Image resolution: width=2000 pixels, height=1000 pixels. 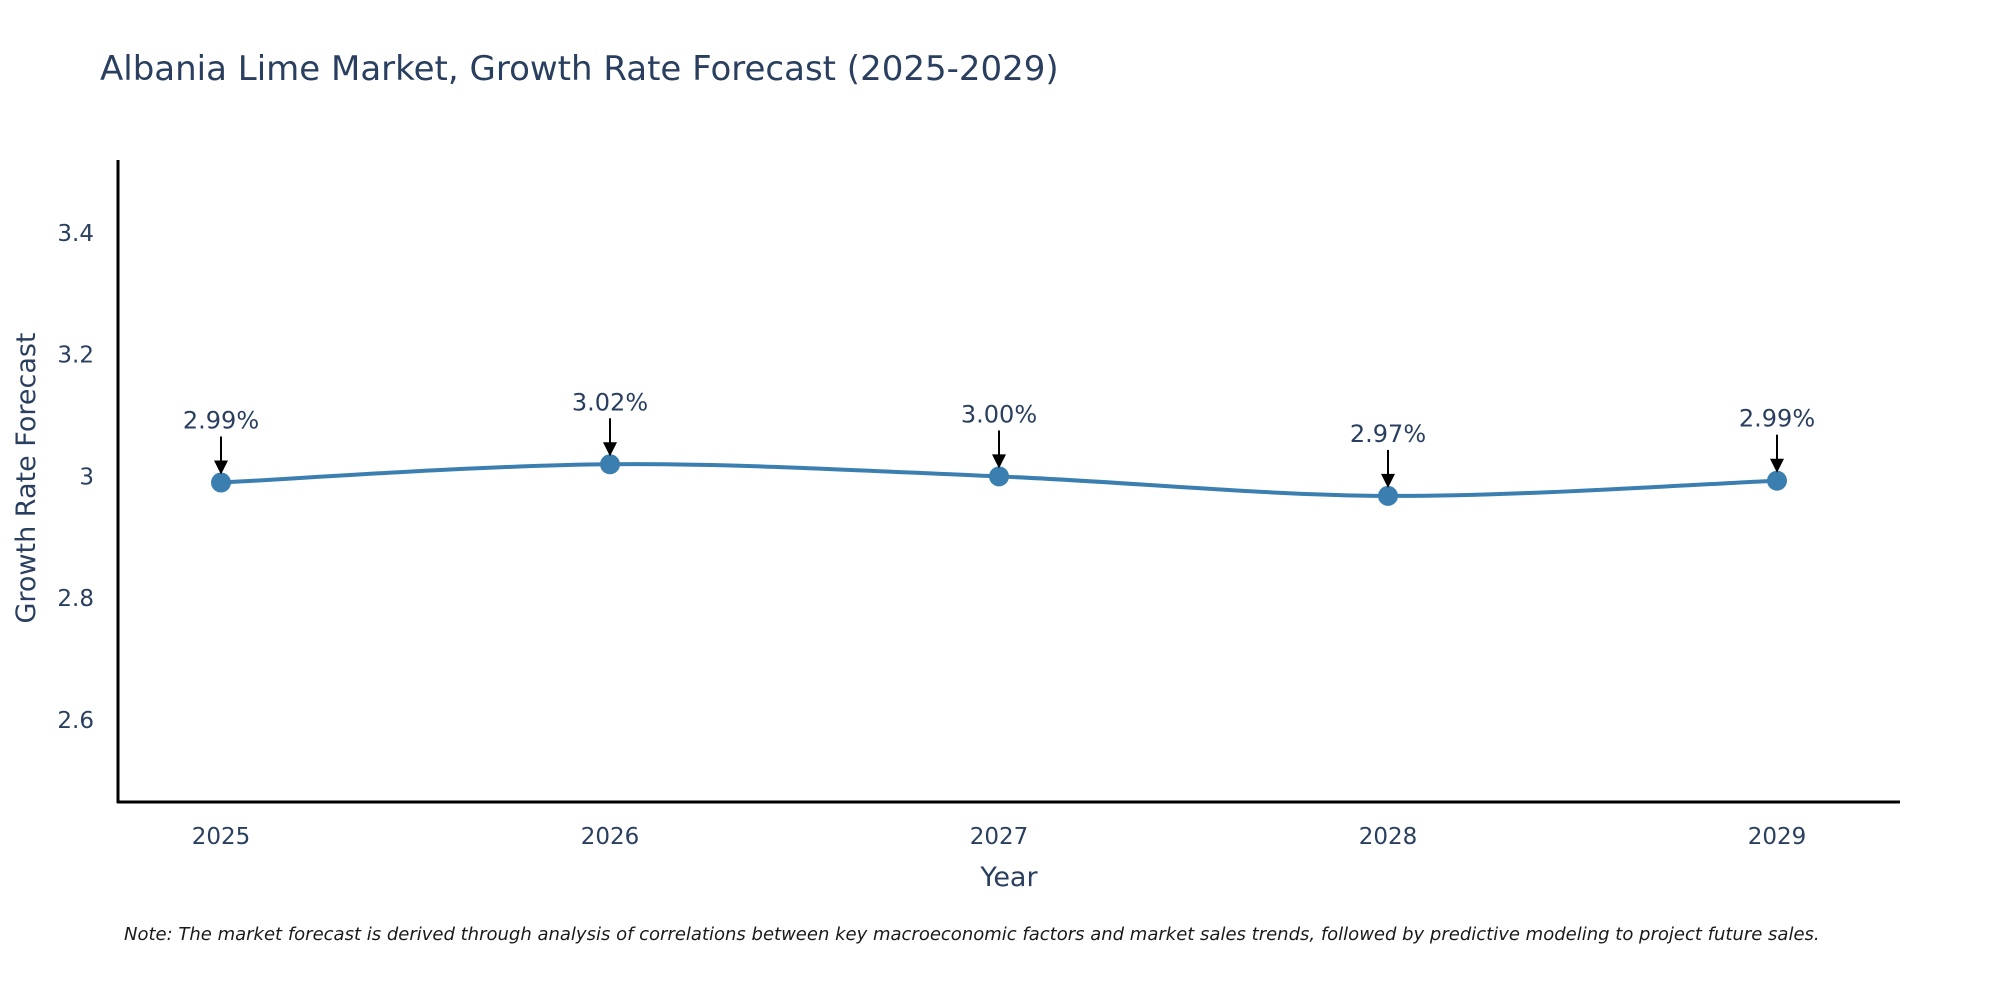 What do you see at coordinates (75, 356) in the screenshot?
I see `y-tick-label: 3.2` at bounding box center [75, 356].